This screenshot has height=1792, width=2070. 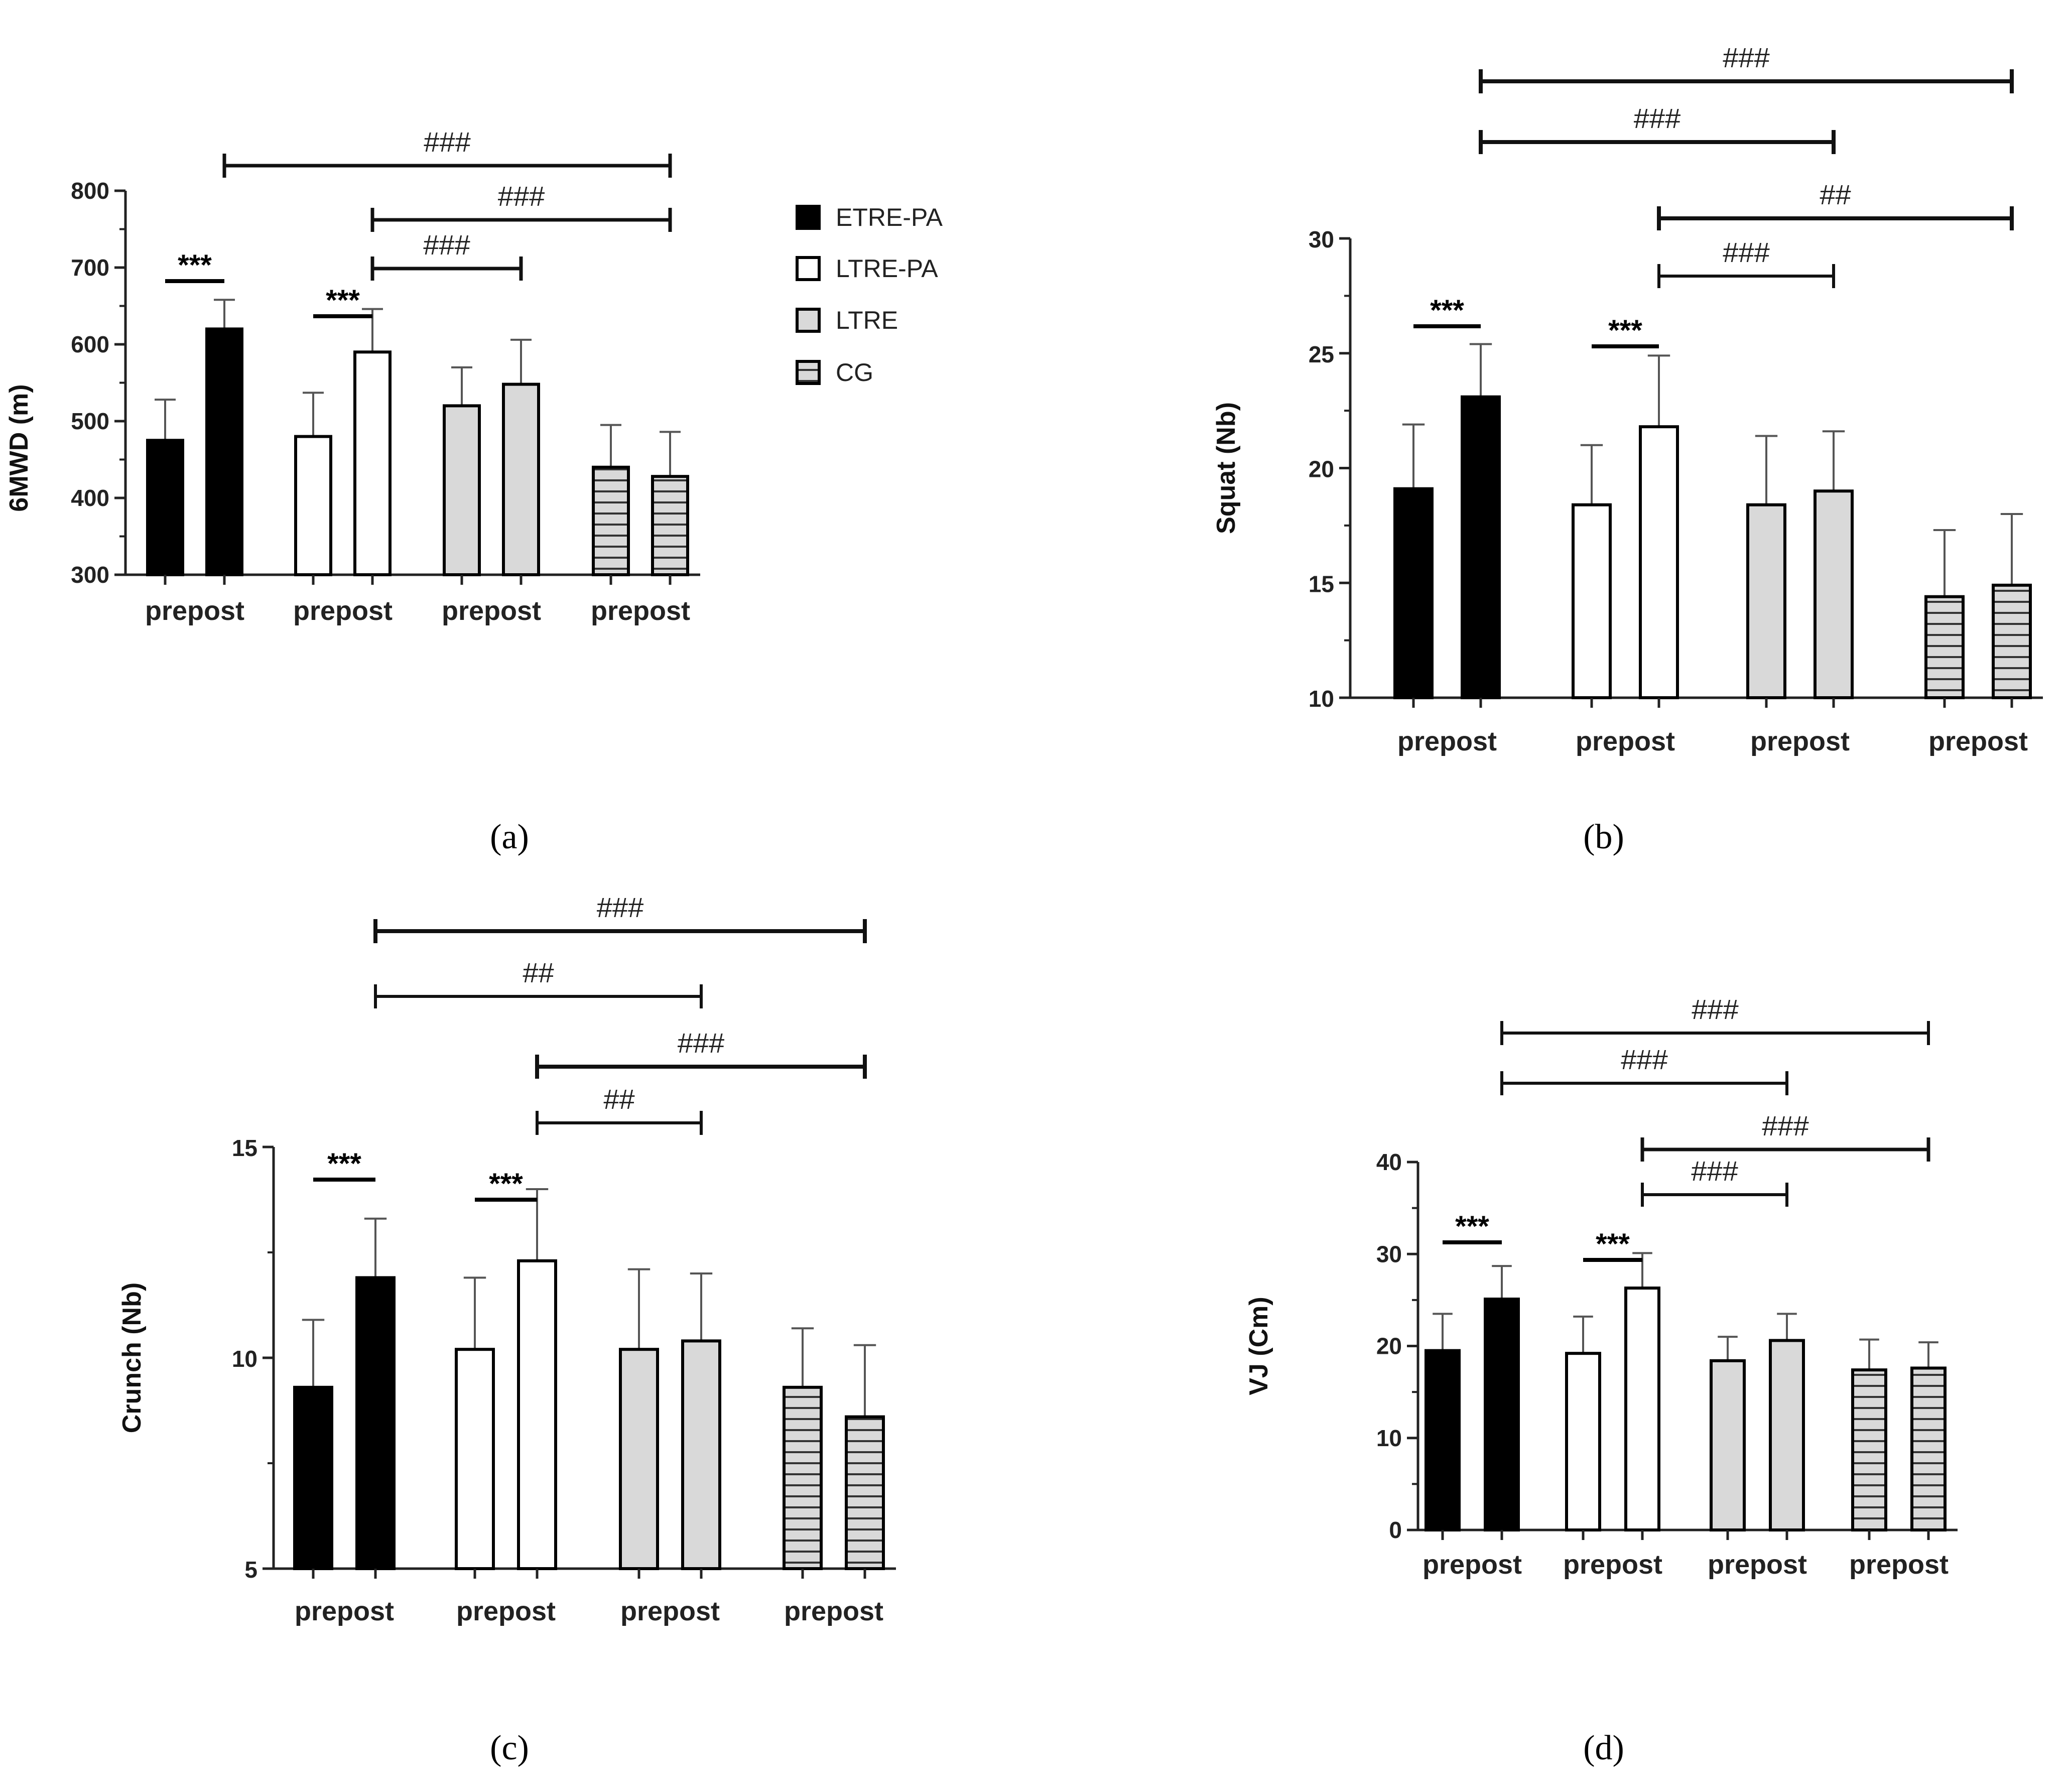 What do you see at coordinates (1258, 1346) in the screenshot?
I see `y-axis-title: VJ (Cm)` at bounding box center [1258, 1346].